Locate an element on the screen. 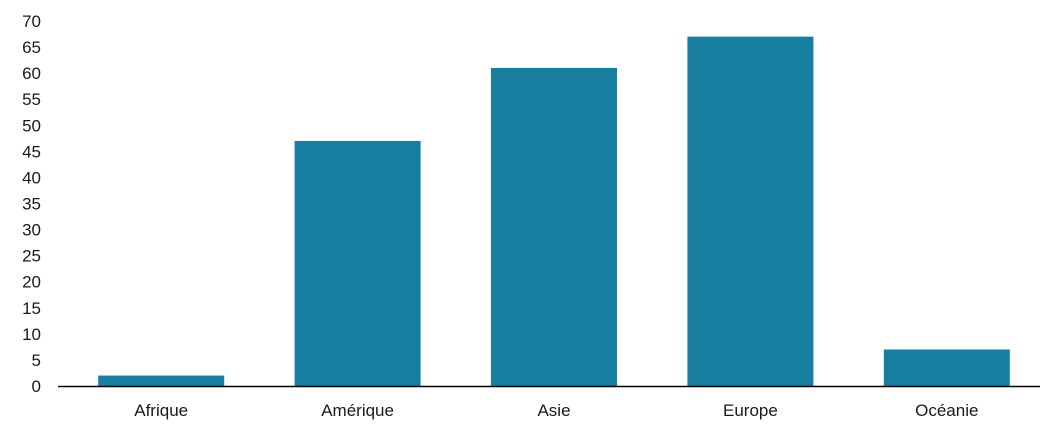 Image resolution: width=1047 pixels, height=436 pixels. x-tick-label: Océanie is located at coordinates (946, 410).